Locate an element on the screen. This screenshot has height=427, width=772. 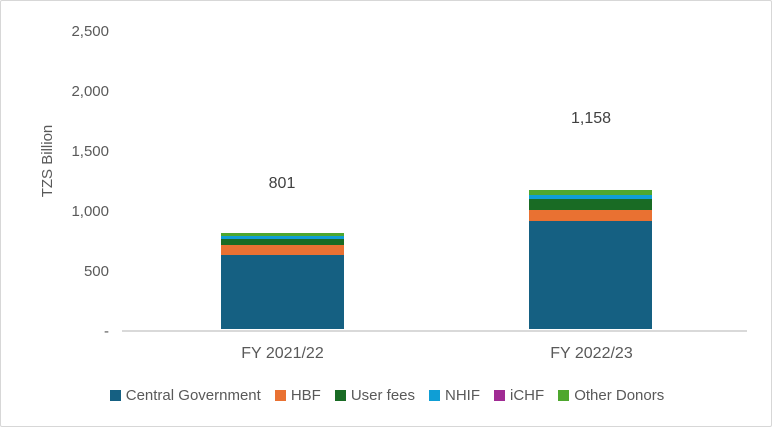
x-category-label: FY 2021/22 is located at coordinates (282, 353).